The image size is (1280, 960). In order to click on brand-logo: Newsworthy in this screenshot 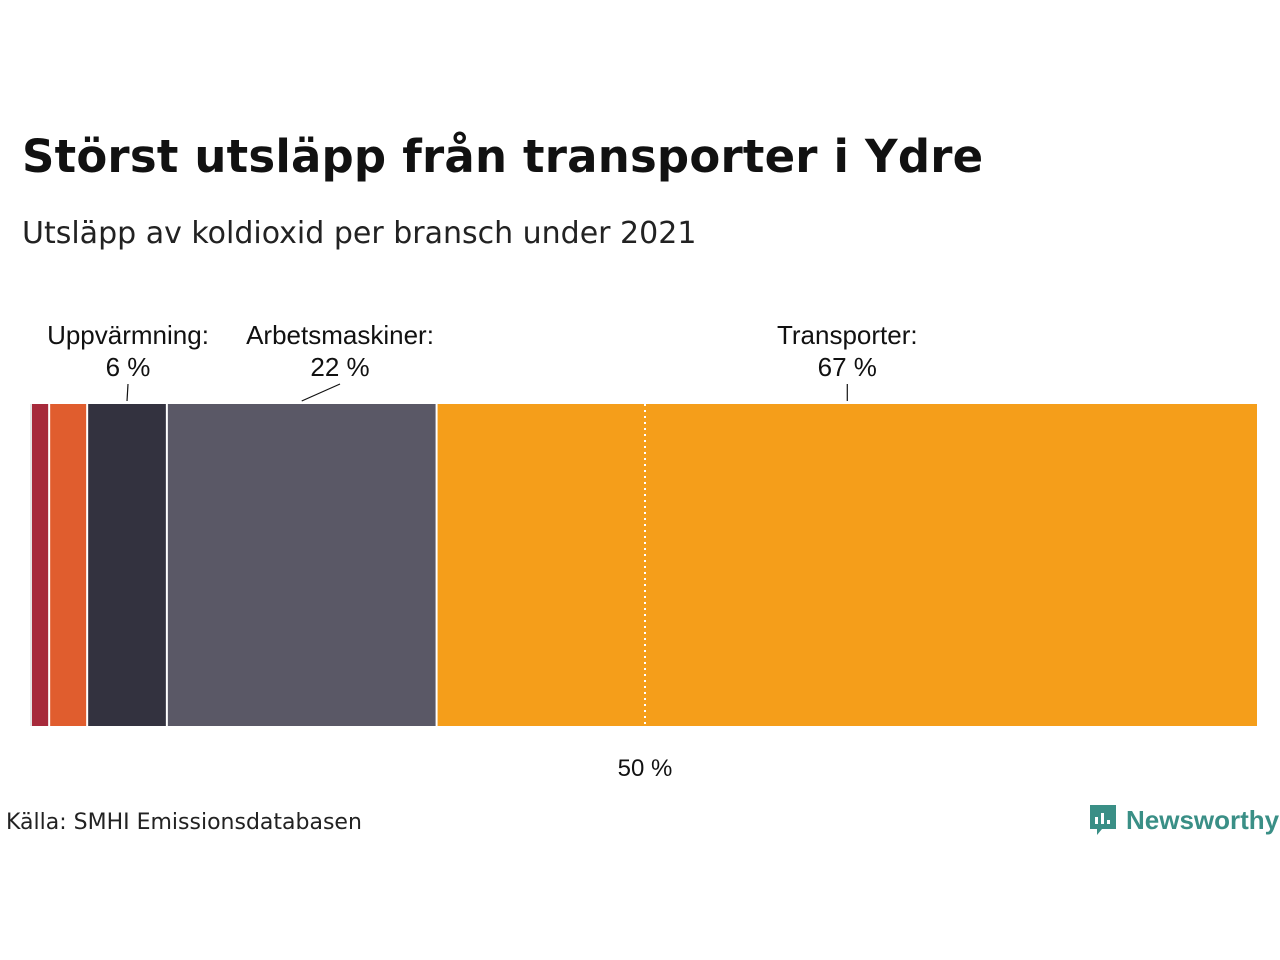, I will do `click(1183, 820)`.